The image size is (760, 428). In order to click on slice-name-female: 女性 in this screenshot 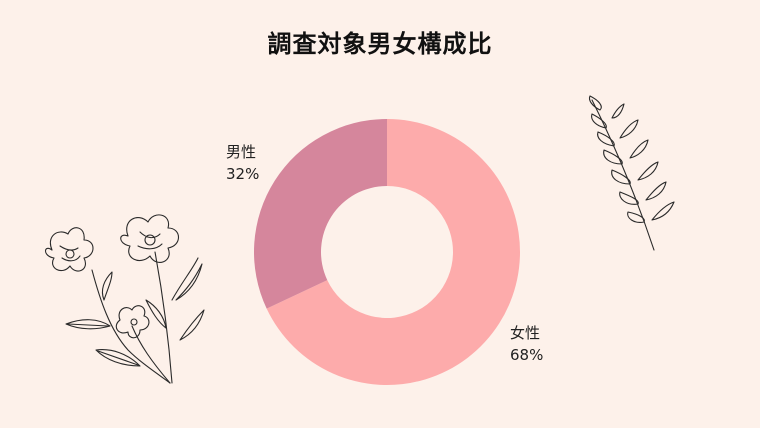, I will do `click(525, 333)`.